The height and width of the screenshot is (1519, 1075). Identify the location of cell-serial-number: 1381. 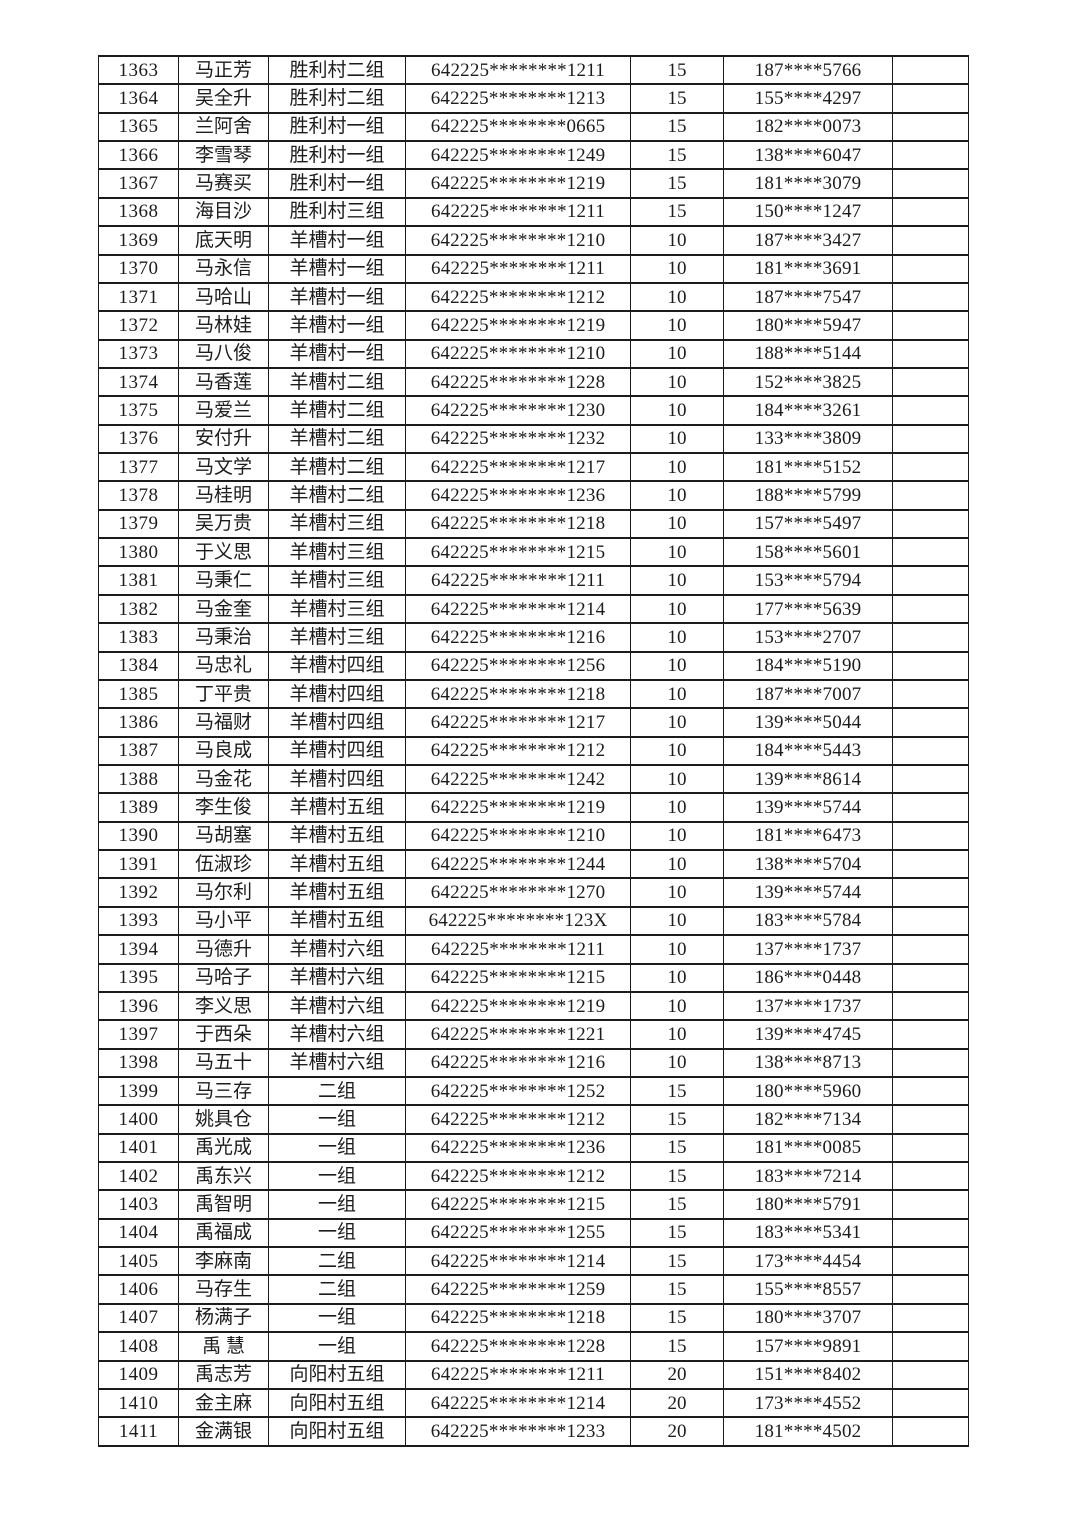
(138, 580).